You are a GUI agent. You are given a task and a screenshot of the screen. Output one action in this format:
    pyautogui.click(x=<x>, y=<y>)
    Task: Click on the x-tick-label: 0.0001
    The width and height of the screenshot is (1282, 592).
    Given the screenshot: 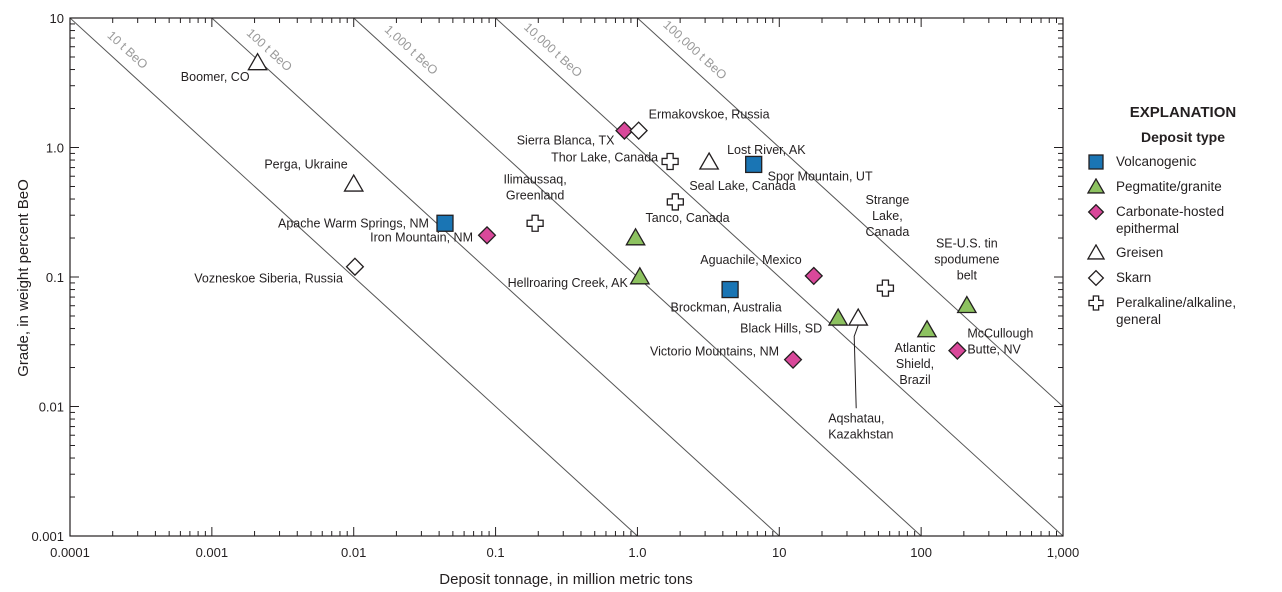 What is the action you would take?
    pyautogui.click(x=70, y=552)
    